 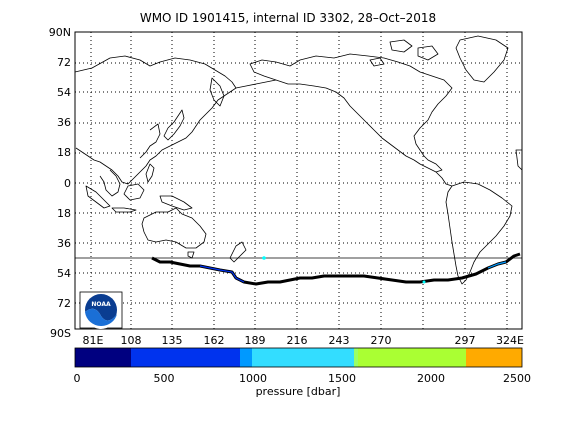 I want to click on noaa-logo-icon: NOAA, so click(x=101, y=310).